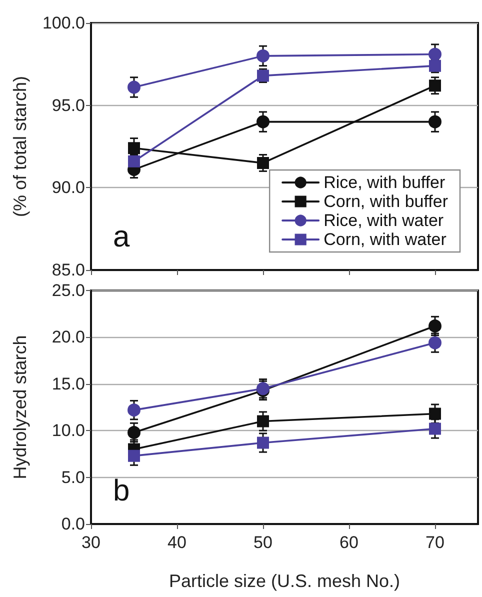  What do you see at coordinates (384, 220) in the screenshot?
I see `legend-label: Rice, with water` at bounding box center [384, 220].